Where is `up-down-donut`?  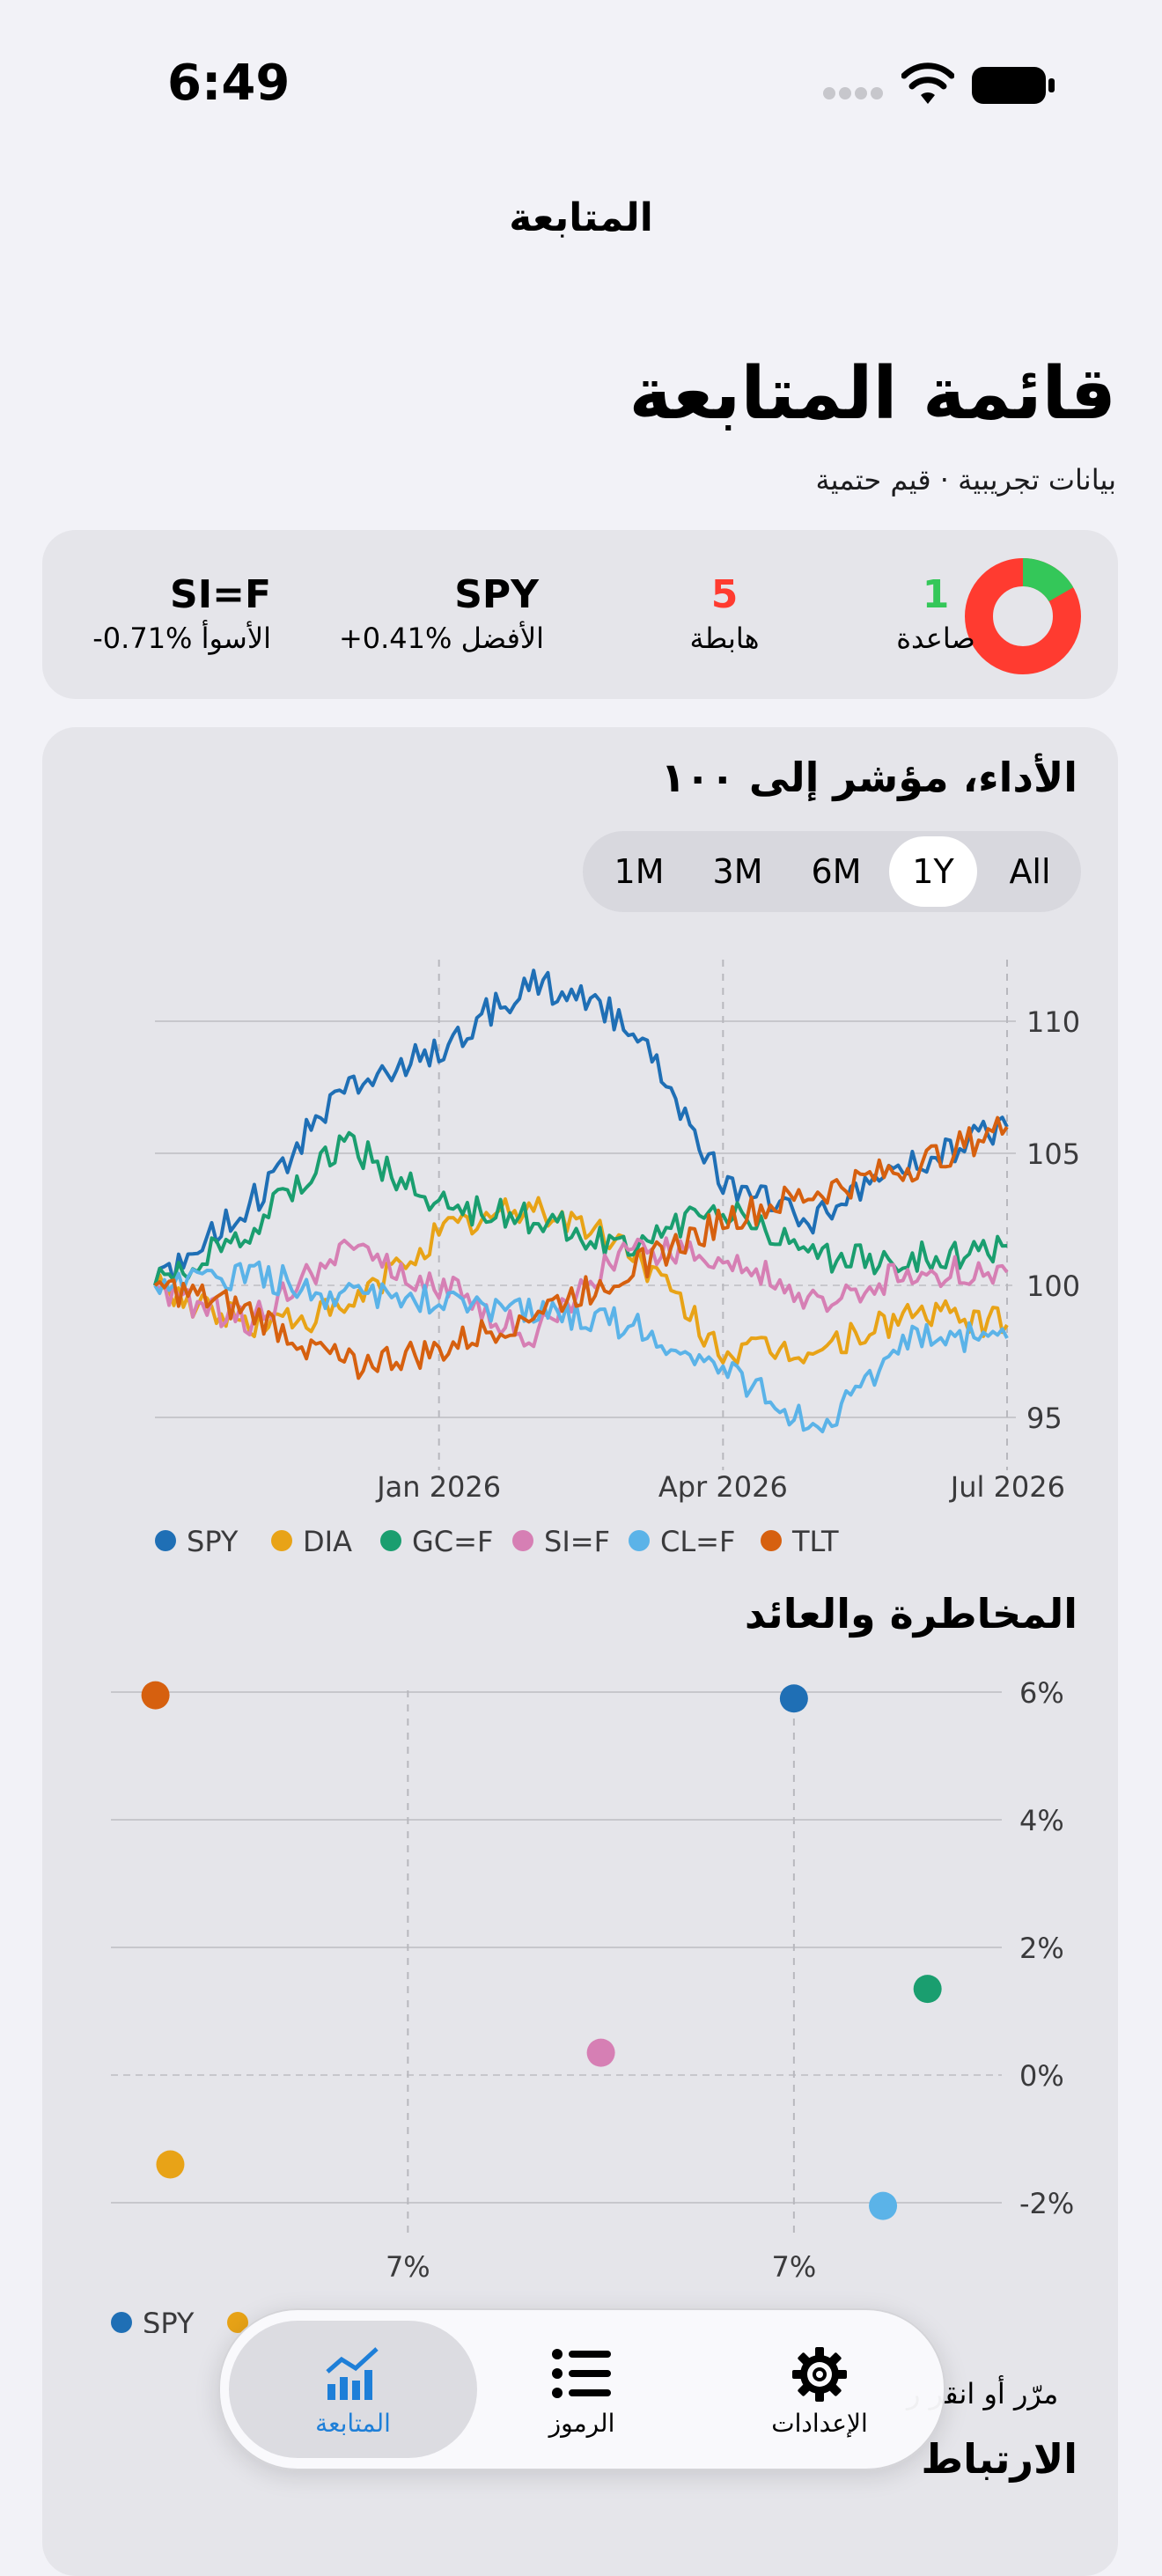
up-down-donut is located at coordinates (1023, 616).